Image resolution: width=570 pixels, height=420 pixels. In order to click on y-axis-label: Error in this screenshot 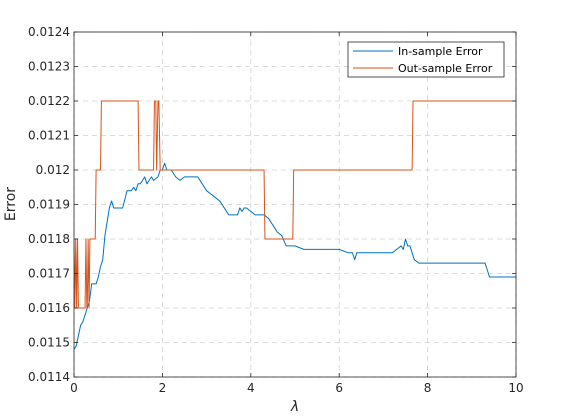, I will do `click(11, 204)`.